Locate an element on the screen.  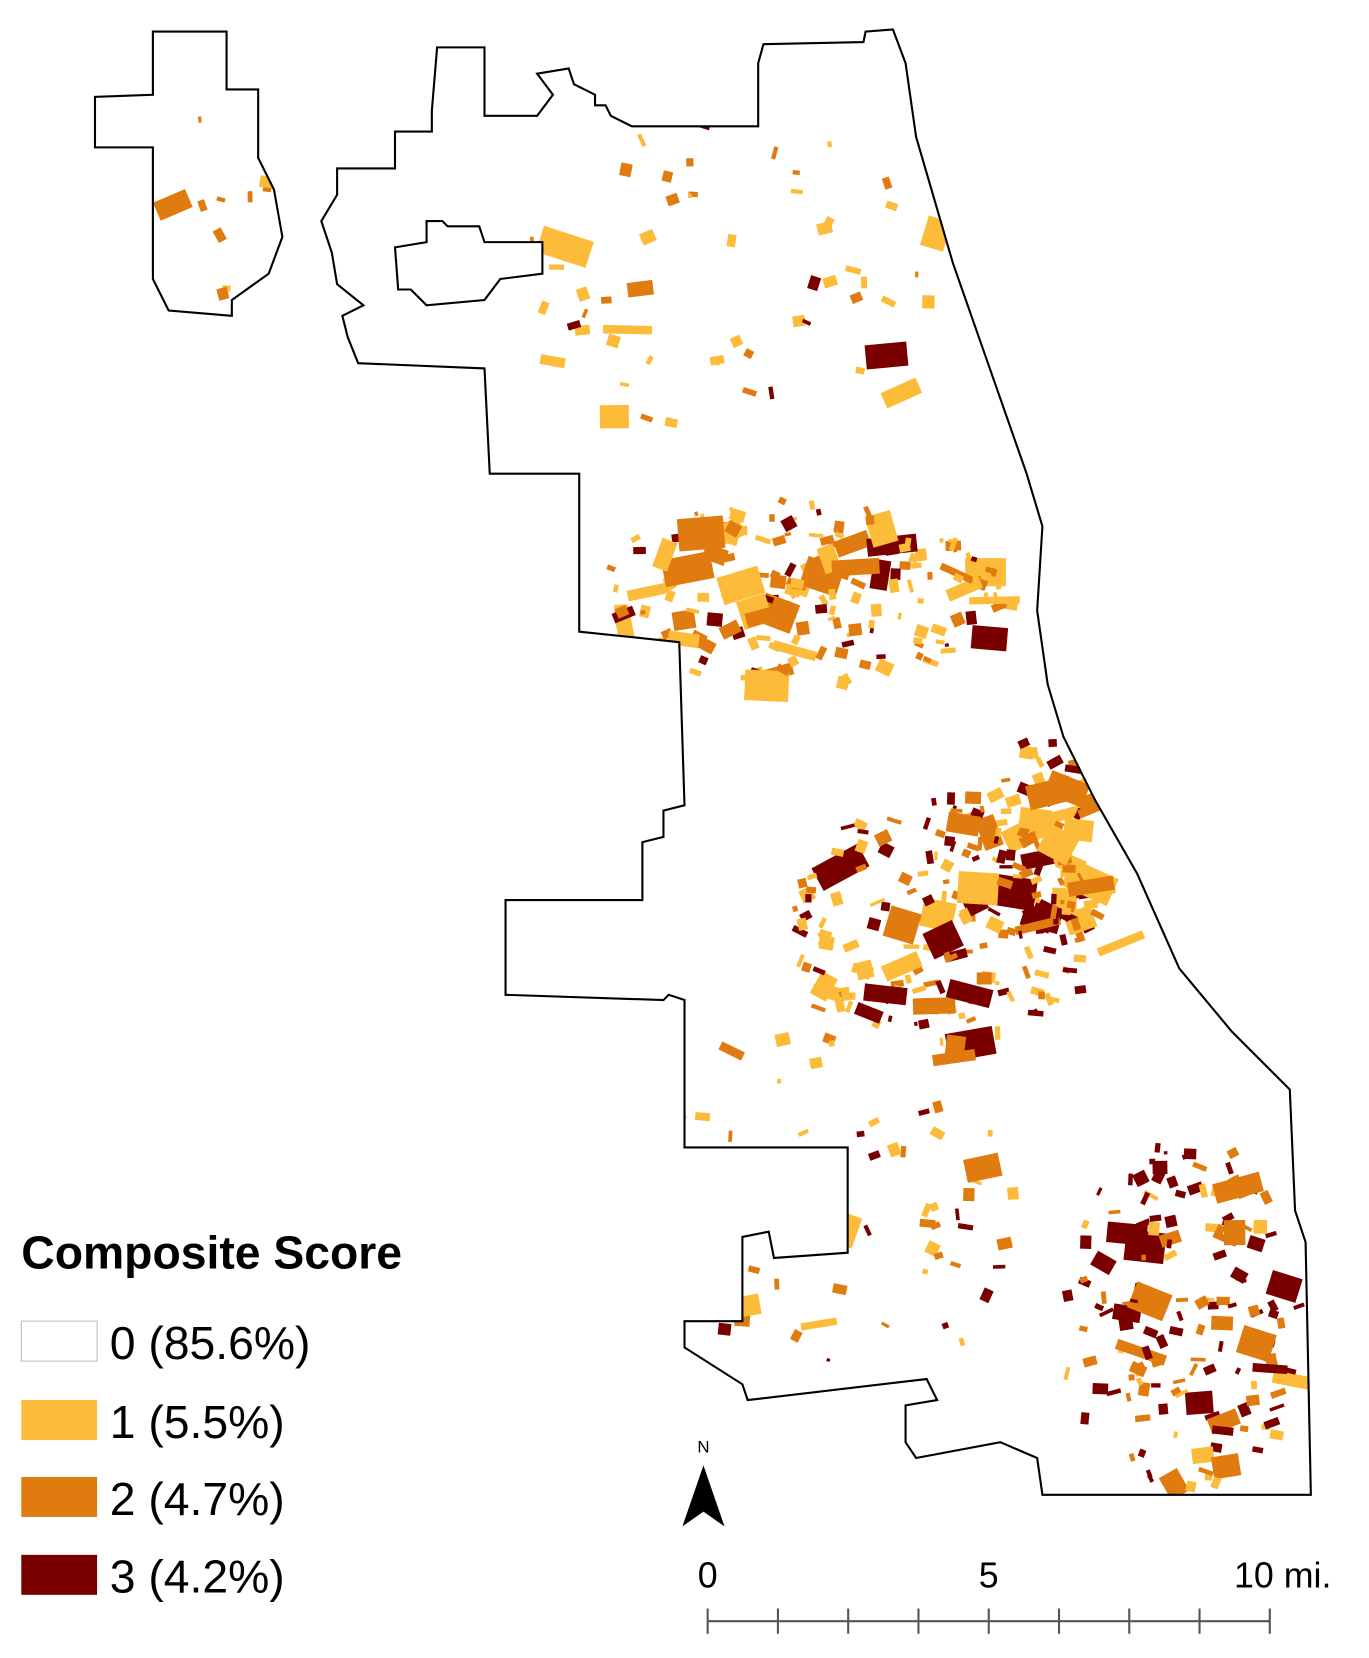
legend-swatch is located at coordinates (59, 1420).